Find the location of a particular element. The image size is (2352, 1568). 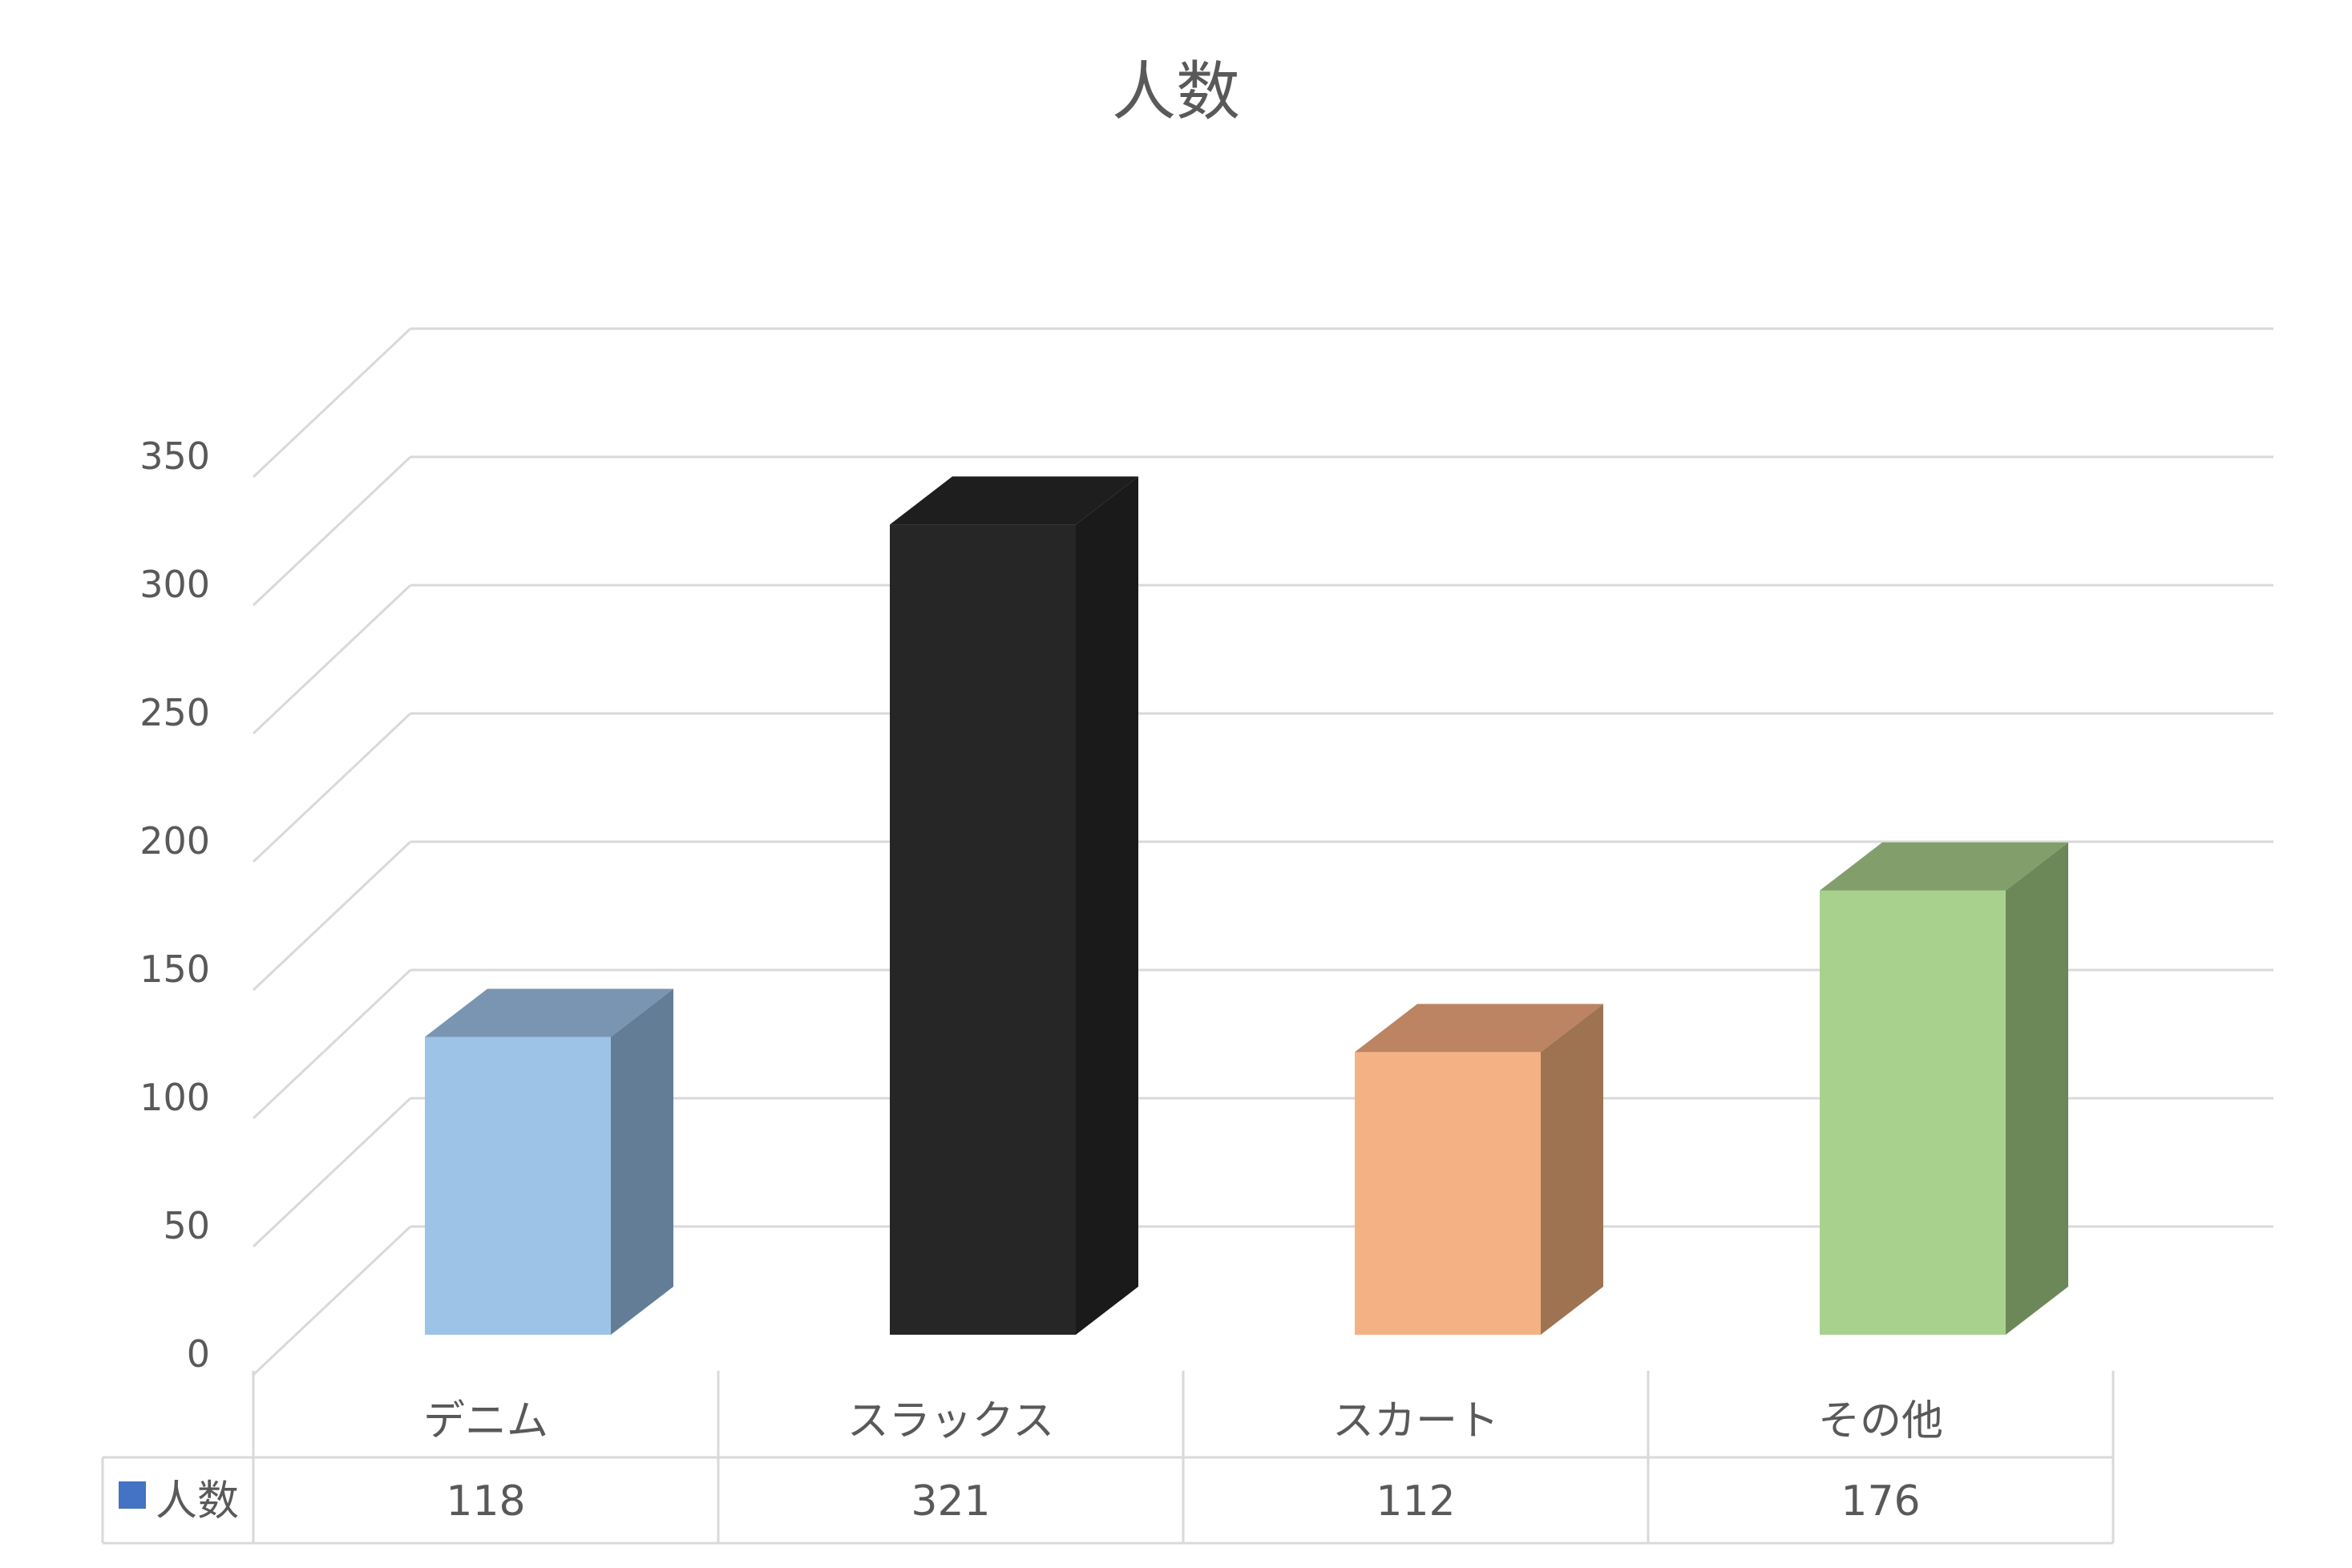

x-tick-label: スラックス is located at coordinates (950, 1421).